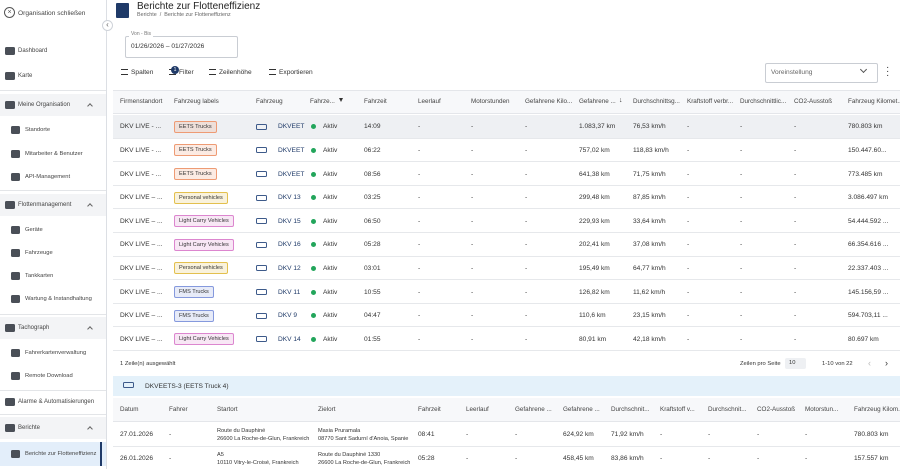 The width and height of the screenshot is (900, 469). Describe the element at coordinates (330, 221) in the screenshot. I see `cell: Aktiv` at that location.